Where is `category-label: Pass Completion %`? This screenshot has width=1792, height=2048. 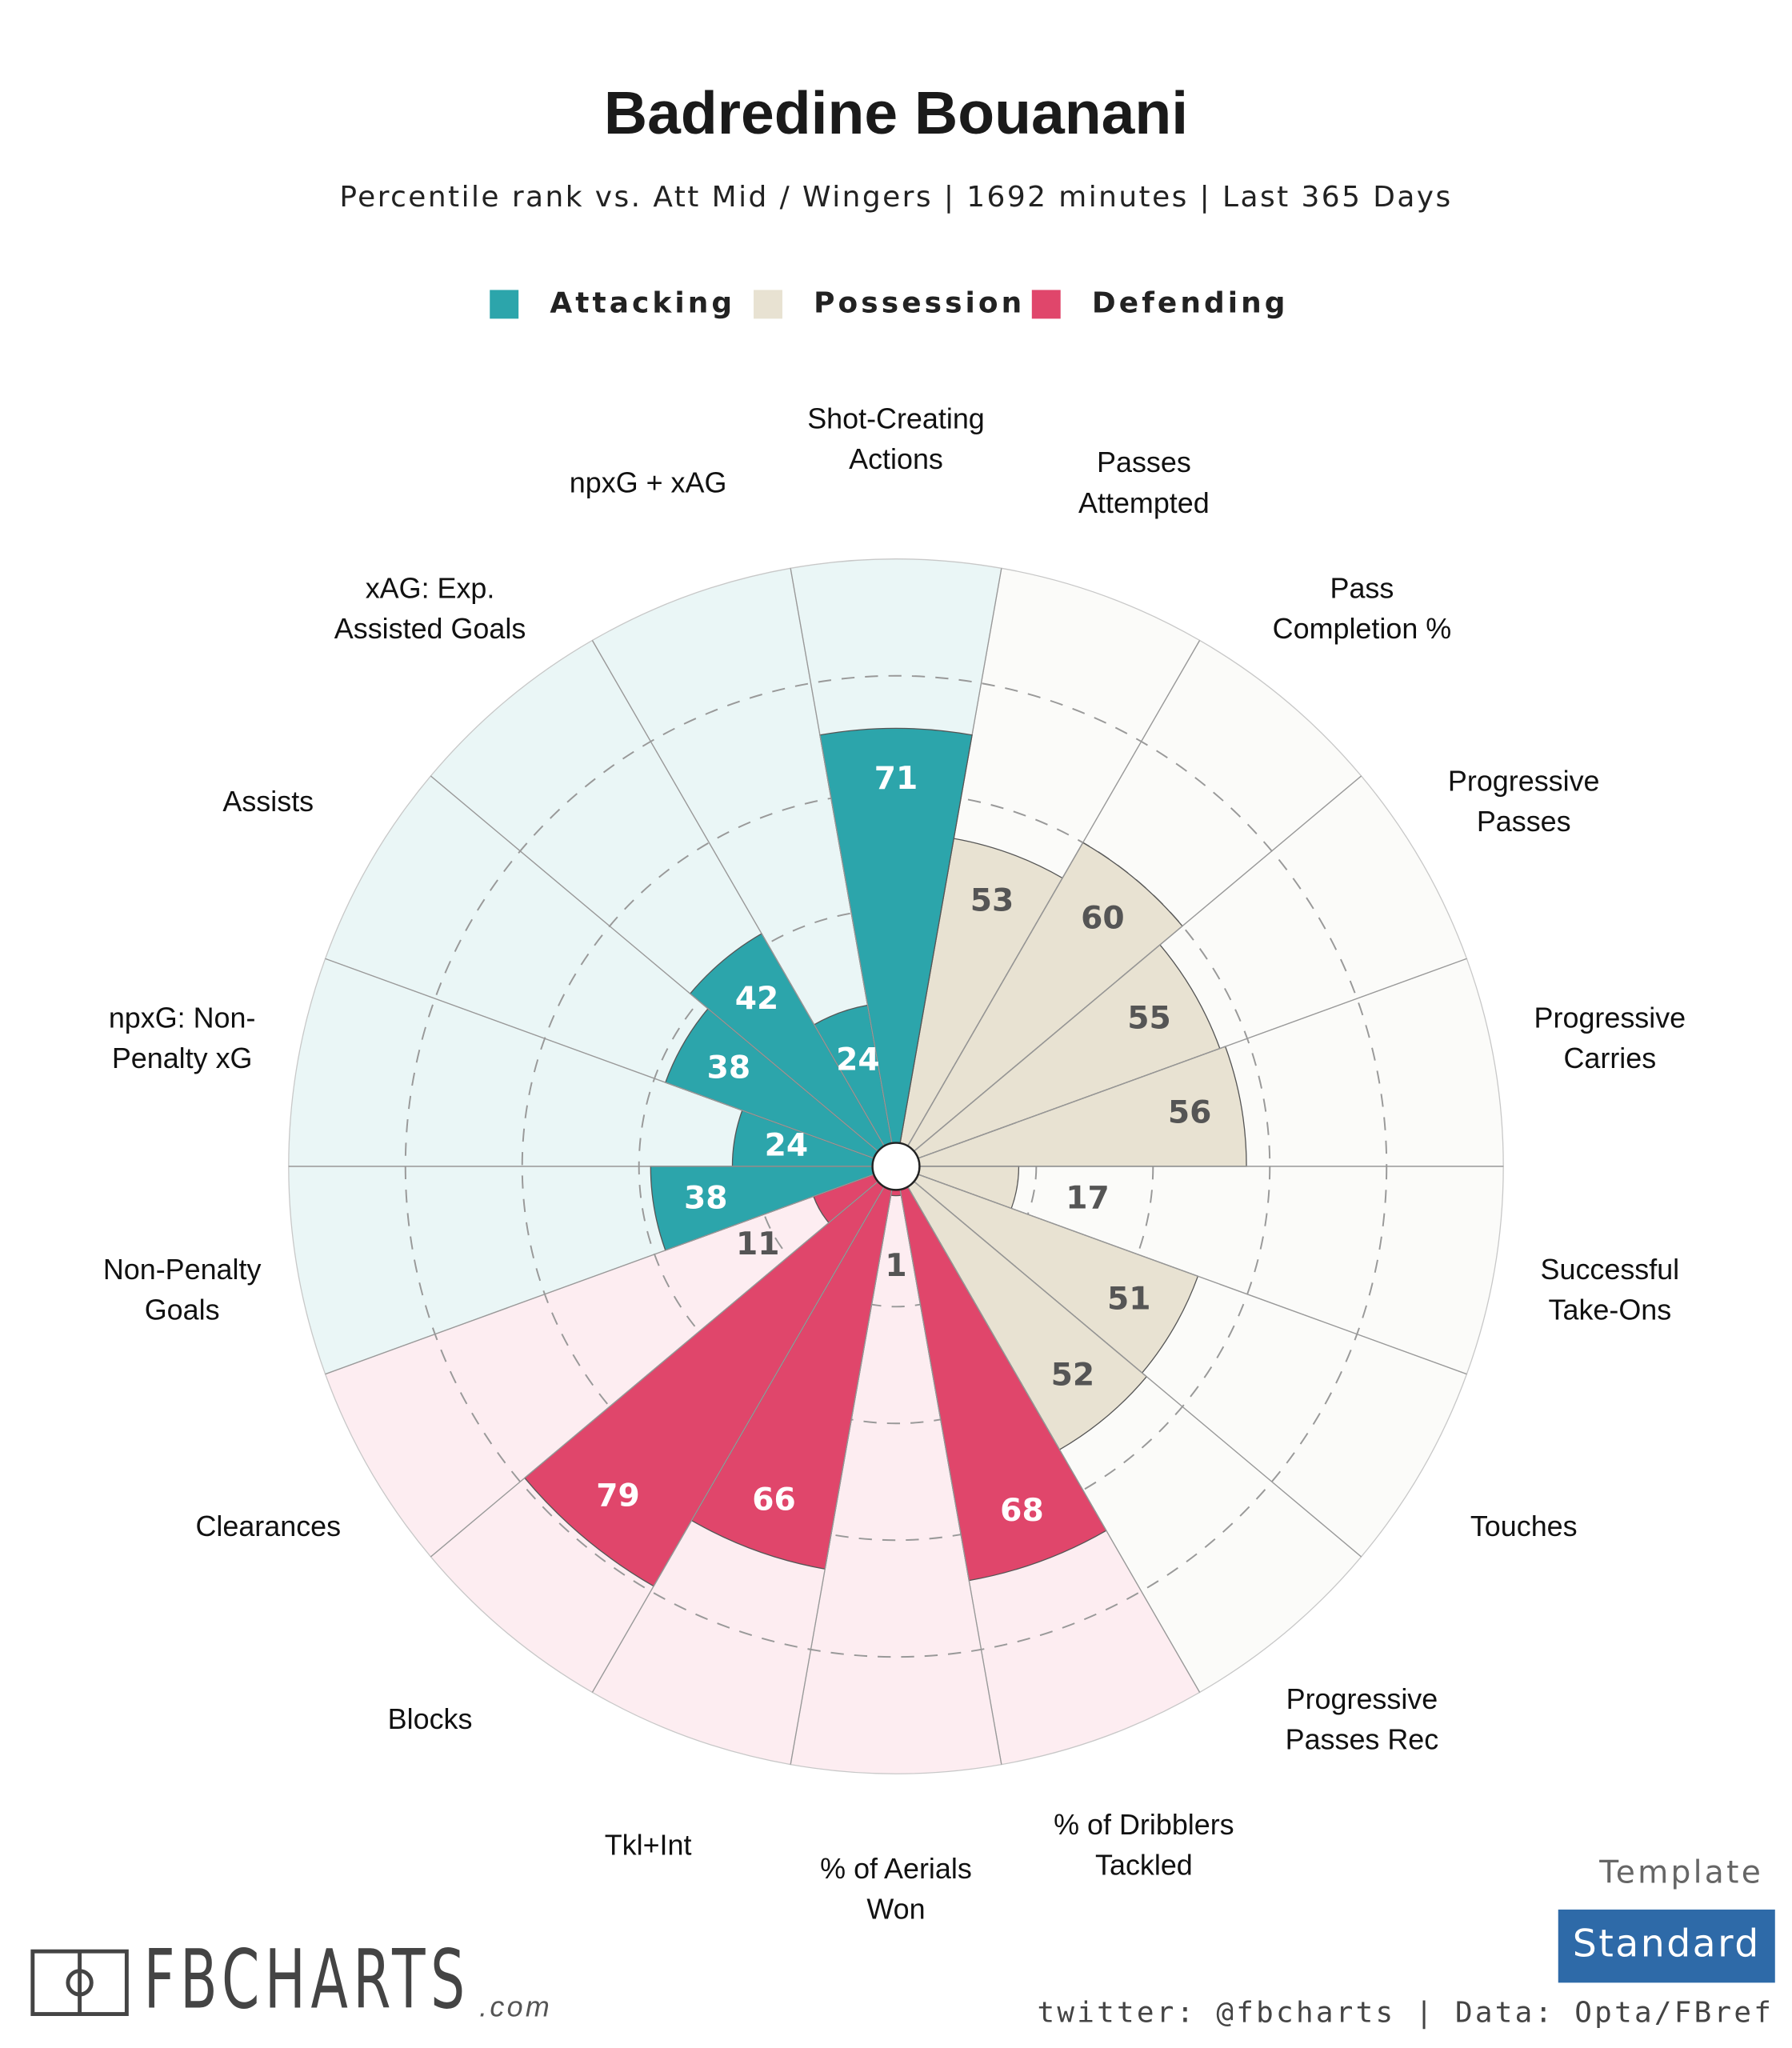 category-label: Pass Completion % is located at coordinates (1362, 609).